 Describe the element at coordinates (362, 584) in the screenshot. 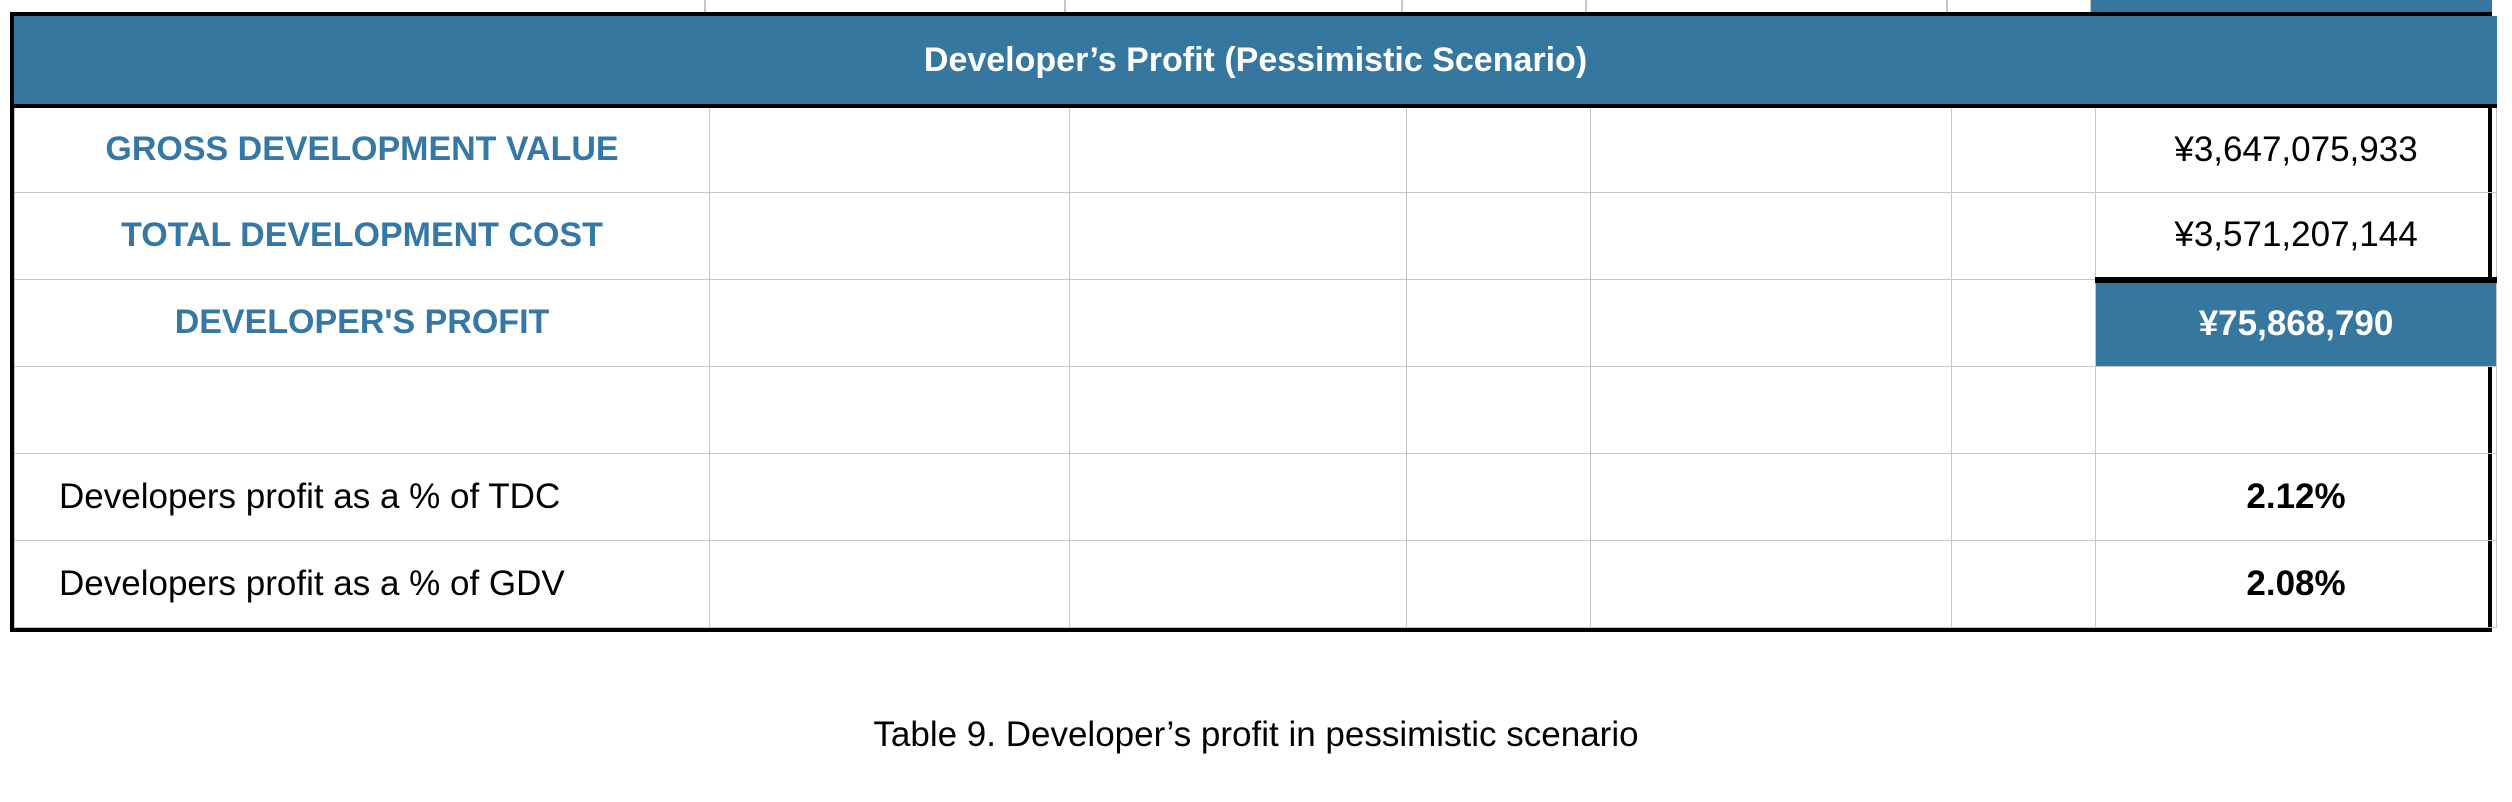

I see `row-label: Developers profit as a % of GDV` at that location.